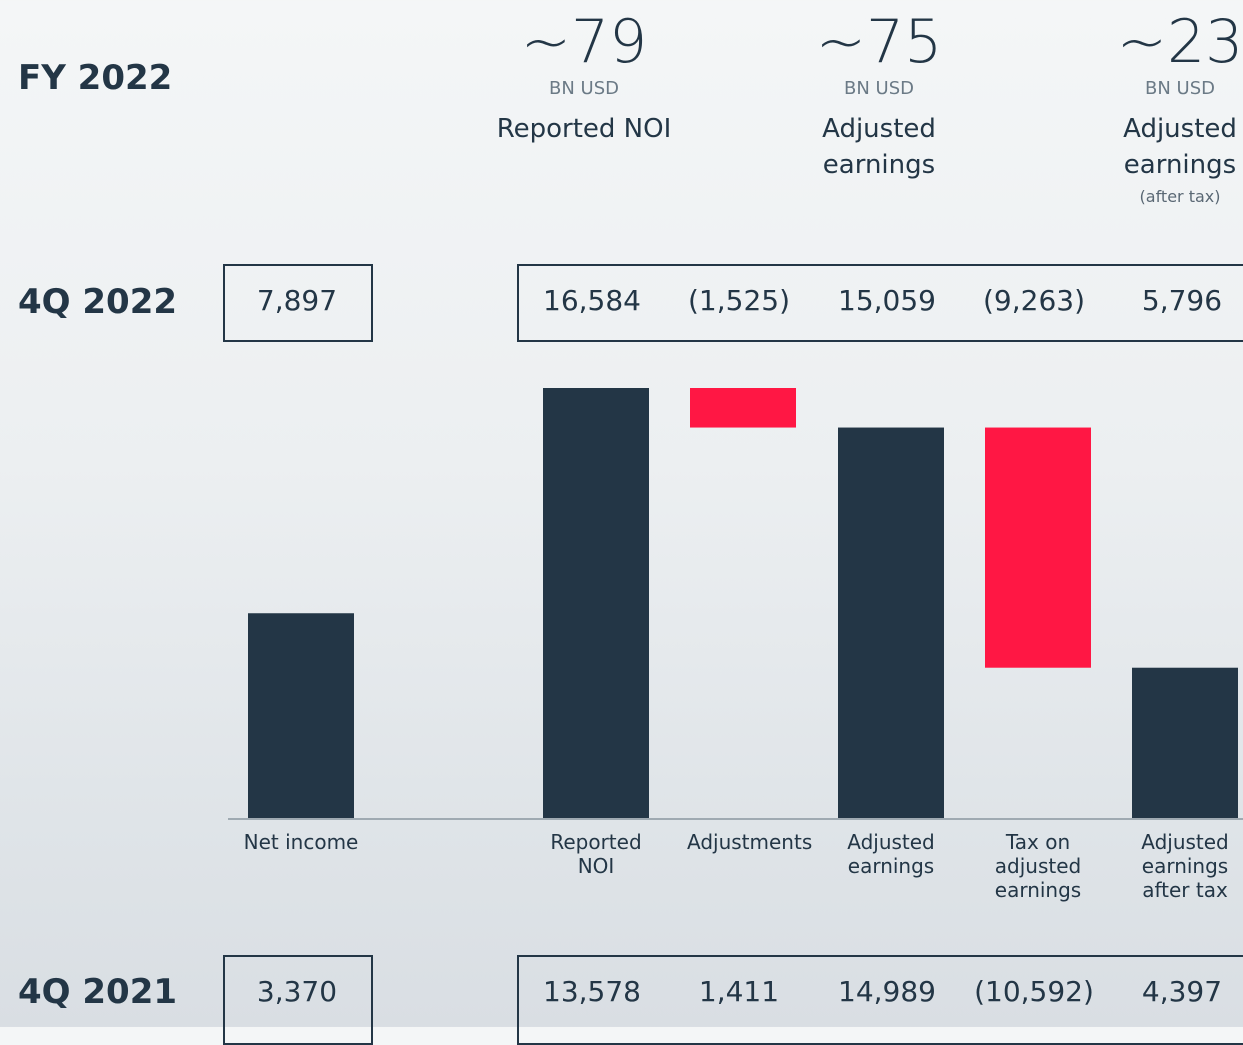 This screenshot has width=1243, height=1045. I want to click on period-label: 4Q 2022, so click(98, 302).